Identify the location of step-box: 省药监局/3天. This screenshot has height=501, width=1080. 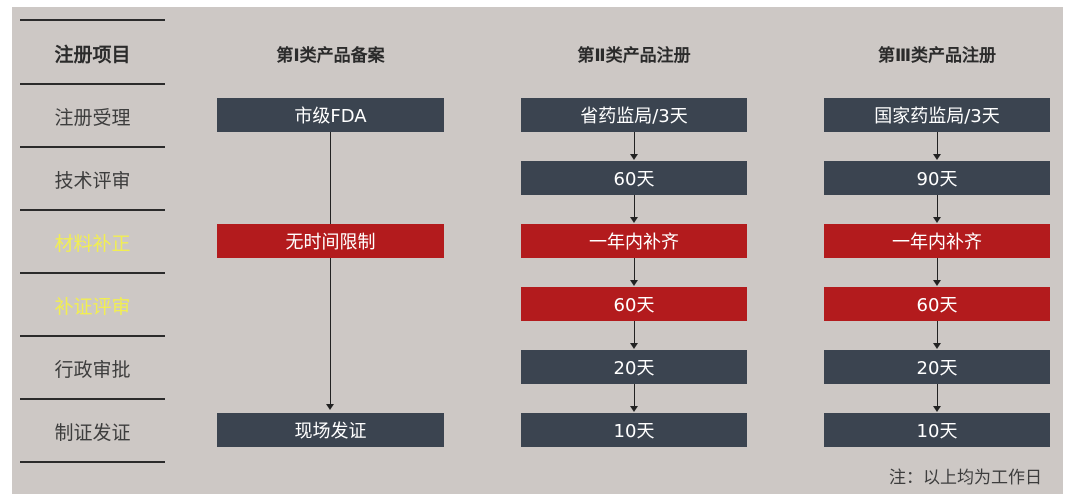
(634, 115).